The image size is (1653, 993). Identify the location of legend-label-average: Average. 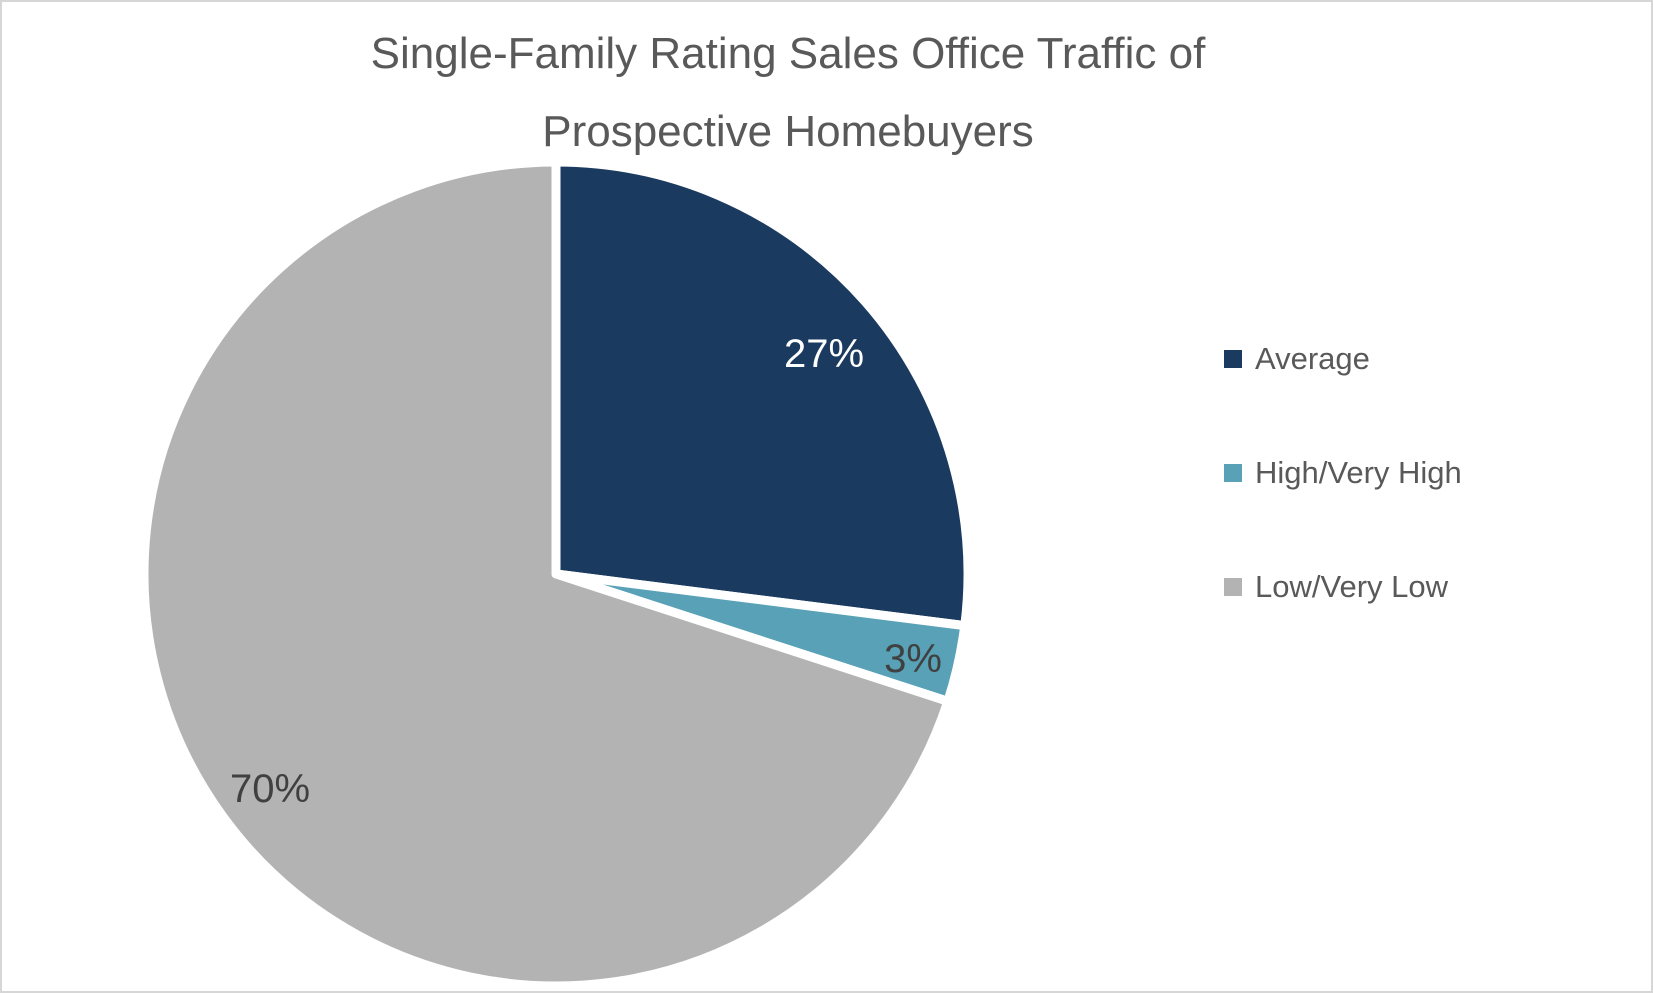
(1312, 358).